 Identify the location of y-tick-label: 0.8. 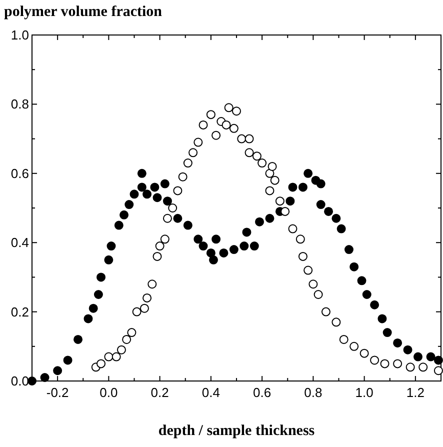
(19, 104).